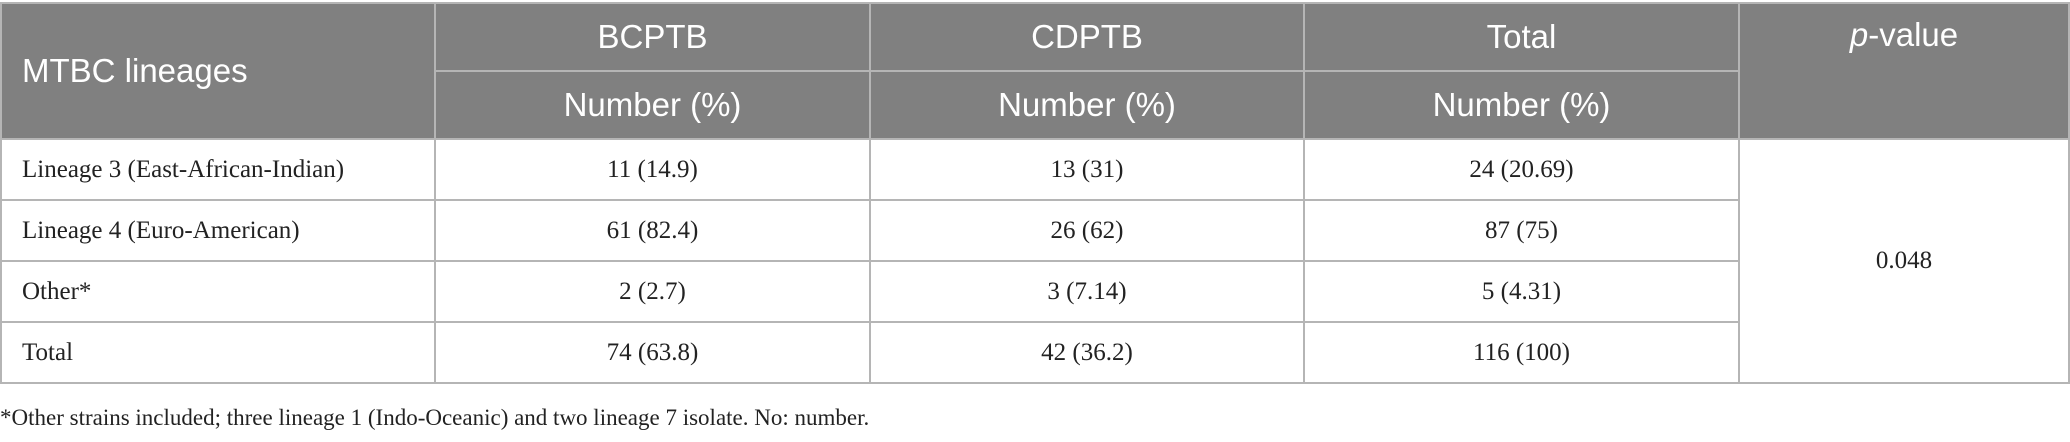 Image resolution: width=2070 pixels, height=442 pixels. Describe the element at coordinates (218, 352) in the screenshot. I see `row-lineage-label: Total` at that location.